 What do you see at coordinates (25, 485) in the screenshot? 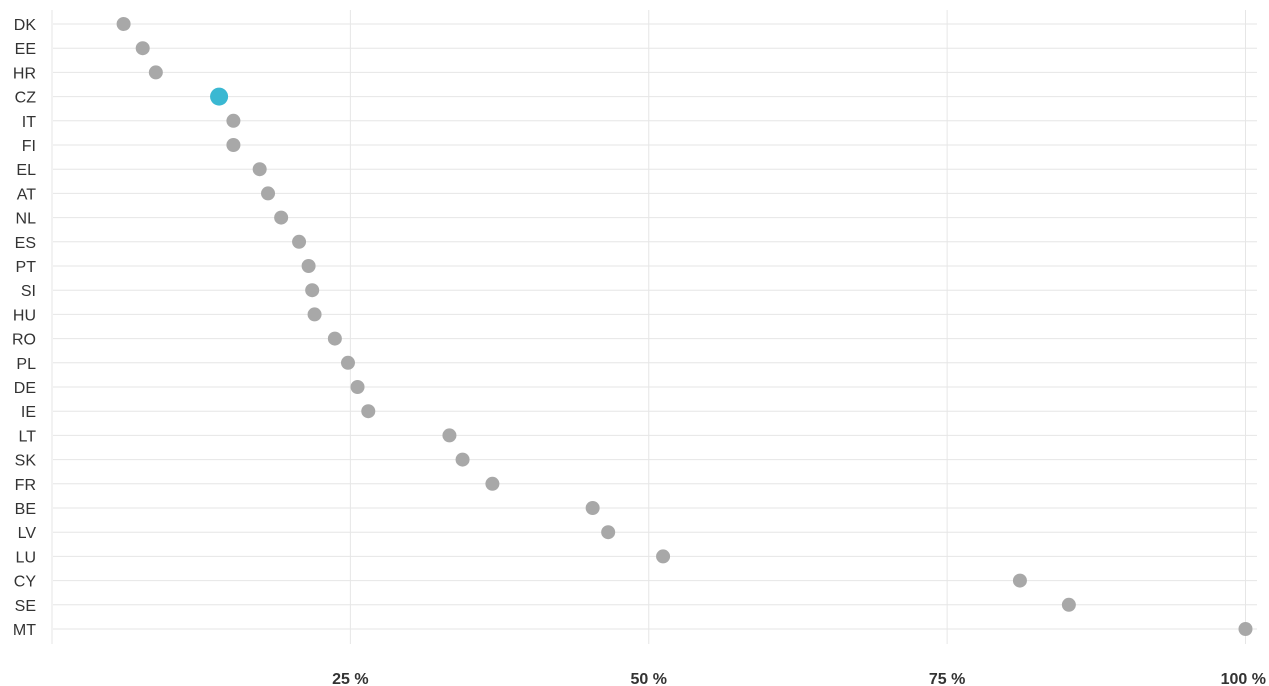
I see `category-label: FR` at bounding box center [25, 485].